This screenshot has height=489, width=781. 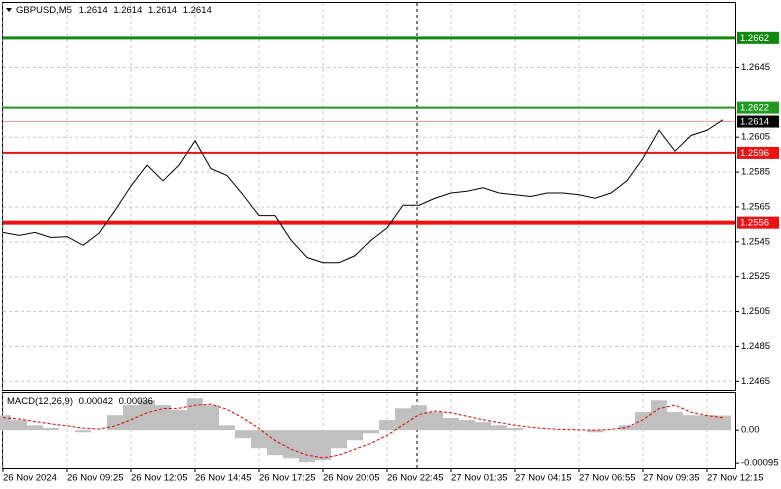 I want to click on x-tick-label: 26 Nov 2024, so click(x=30, y=478).